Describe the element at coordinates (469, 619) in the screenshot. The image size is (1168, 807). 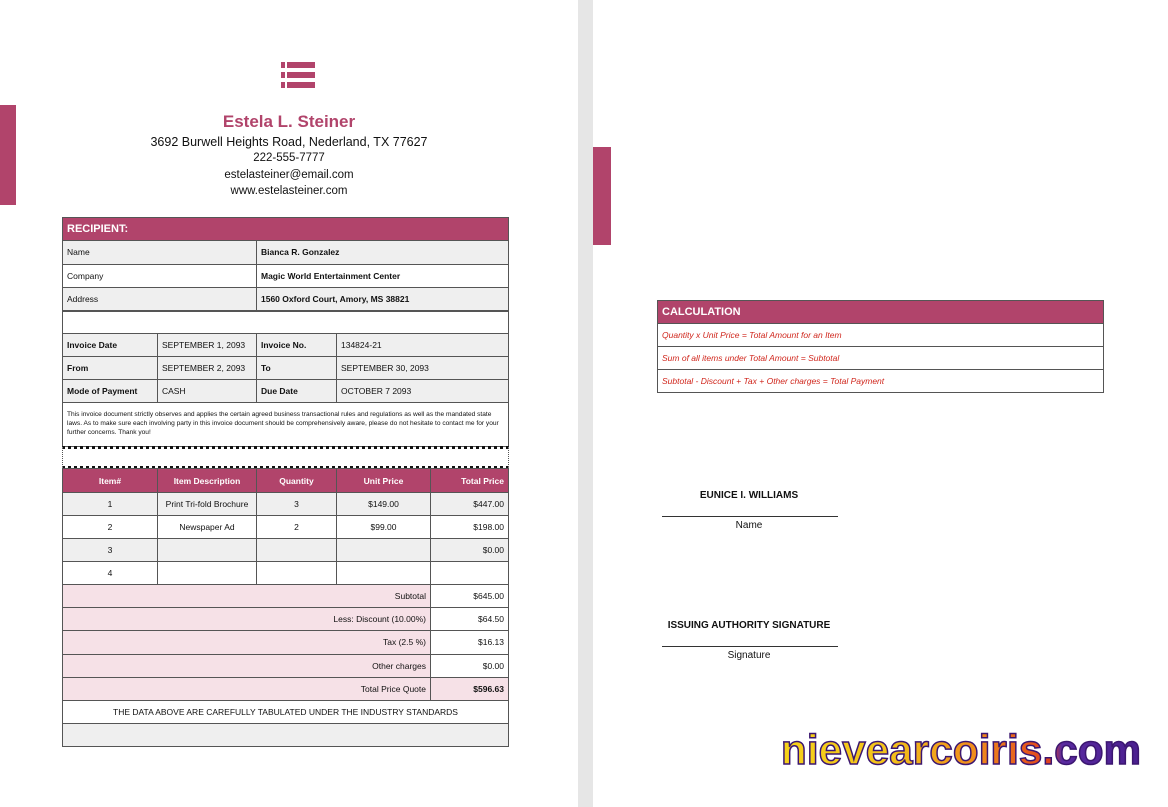
I see `summary-value: $64.50` at that location.